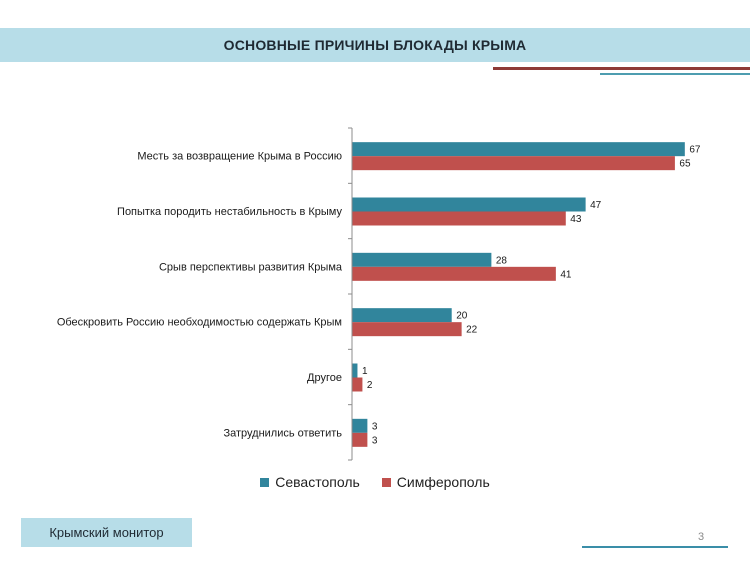 The width and height of the screenshot is (750, 563). I want to click on legend-item-sevastopol: Севастополь, so click(310, 482).